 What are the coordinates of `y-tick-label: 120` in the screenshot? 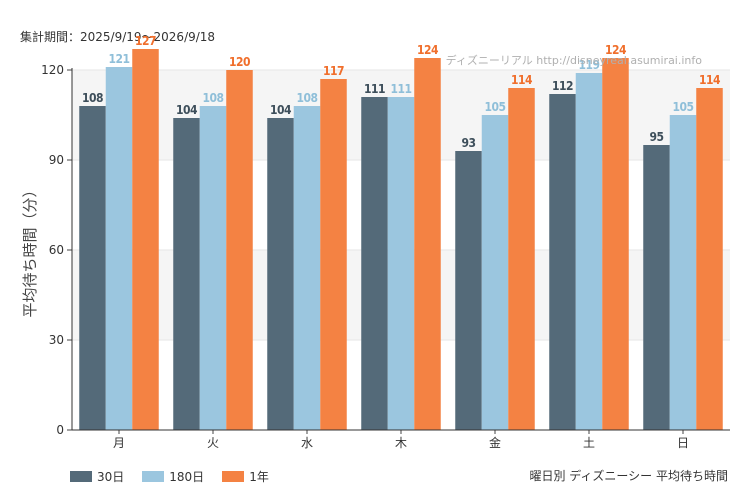 It's located at (52, 70).